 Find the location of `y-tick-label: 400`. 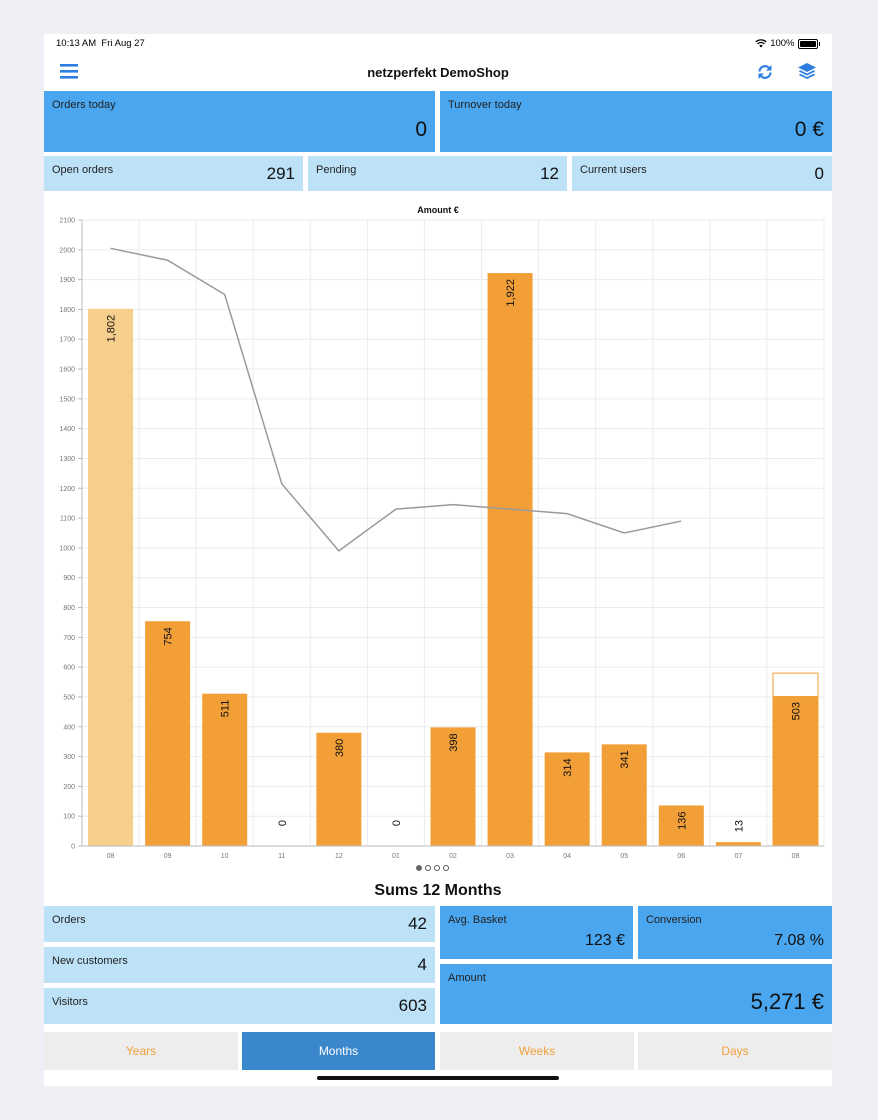

y-tick-label: 400 is located at coordinates (69, 727).